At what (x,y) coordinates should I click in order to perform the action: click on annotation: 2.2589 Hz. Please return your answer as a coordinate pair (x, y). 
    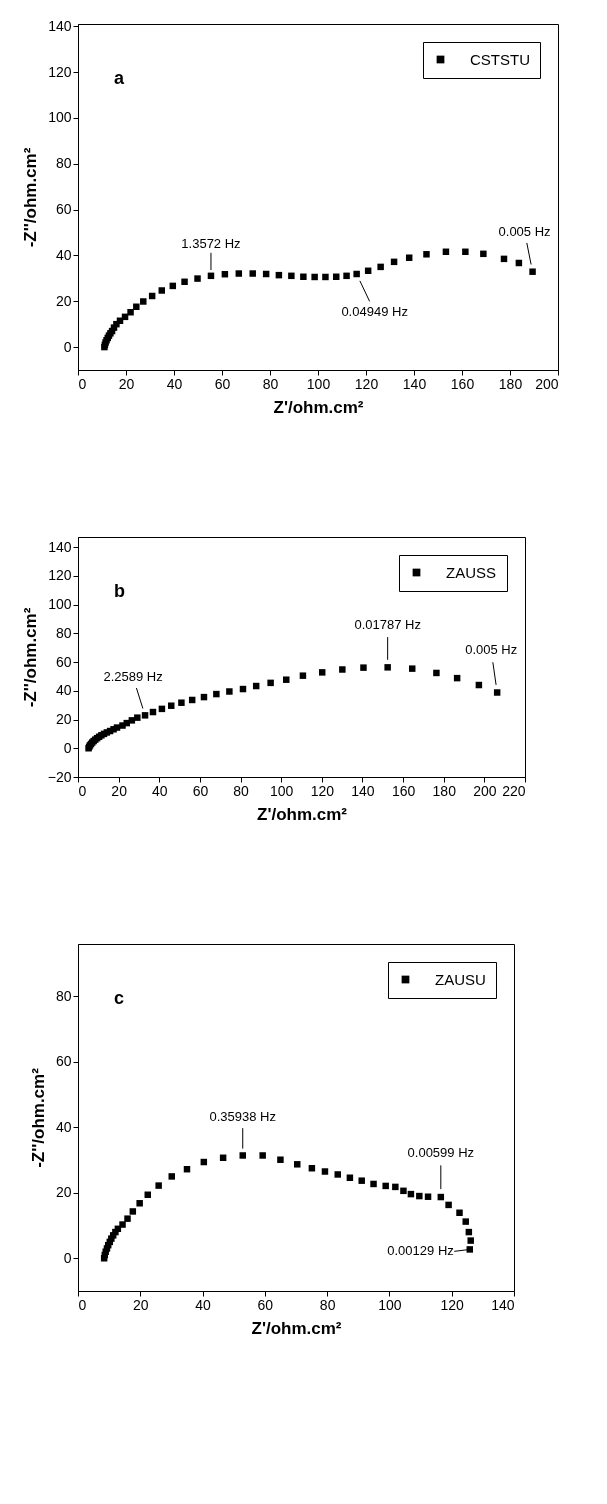
    Looking at the image, I should click on (133, 677).